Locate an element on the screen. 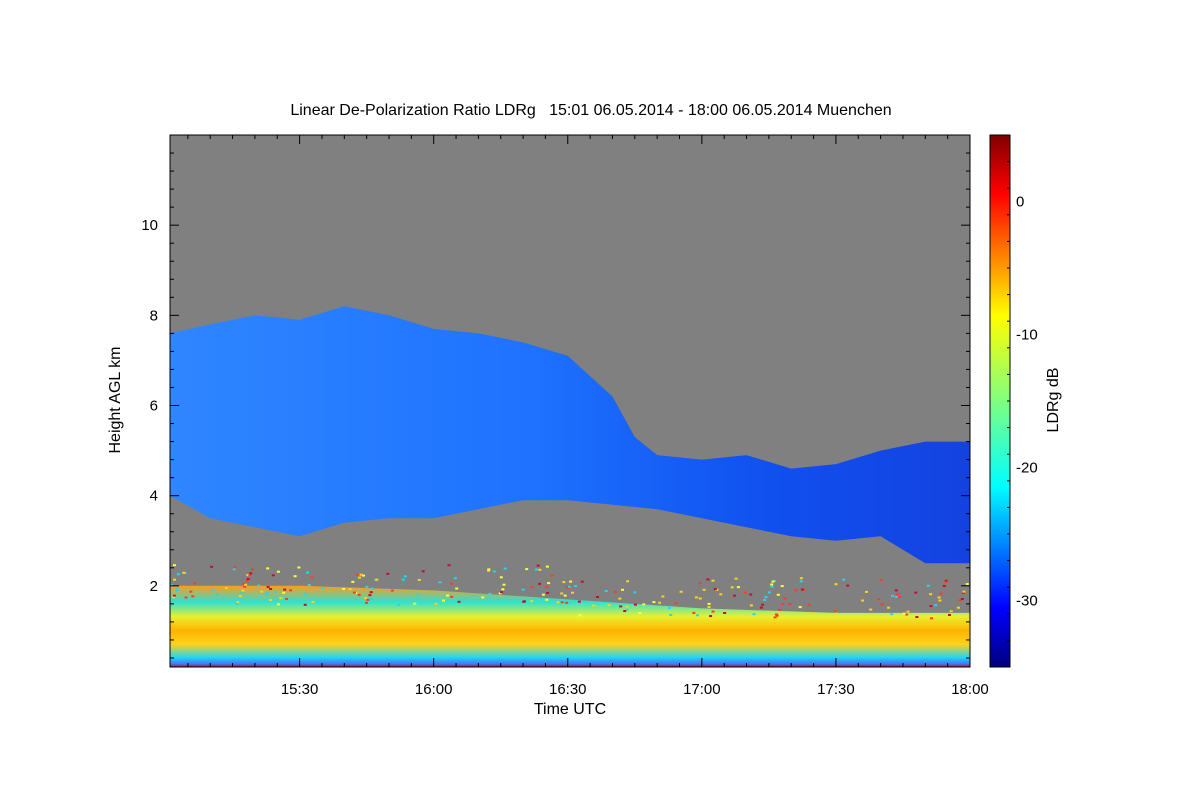 This screenshot has width=1200, height=800. colorbar-tick-label: -10 is located at coordinates (1027, 335).